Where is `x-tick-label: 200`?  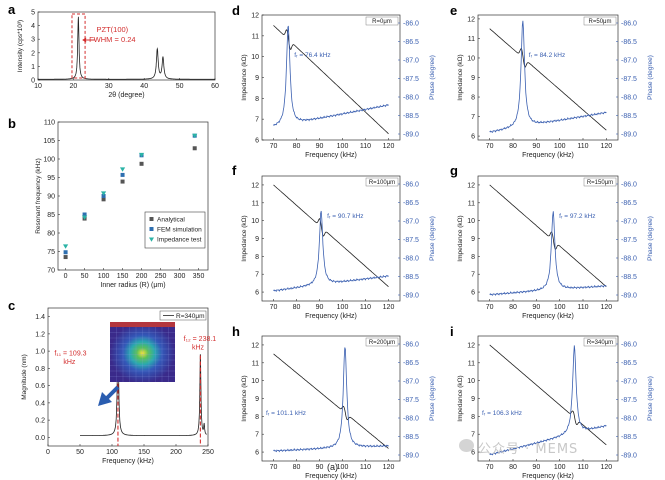
x-tick-label: 200 is located at coordinates (176, 452).